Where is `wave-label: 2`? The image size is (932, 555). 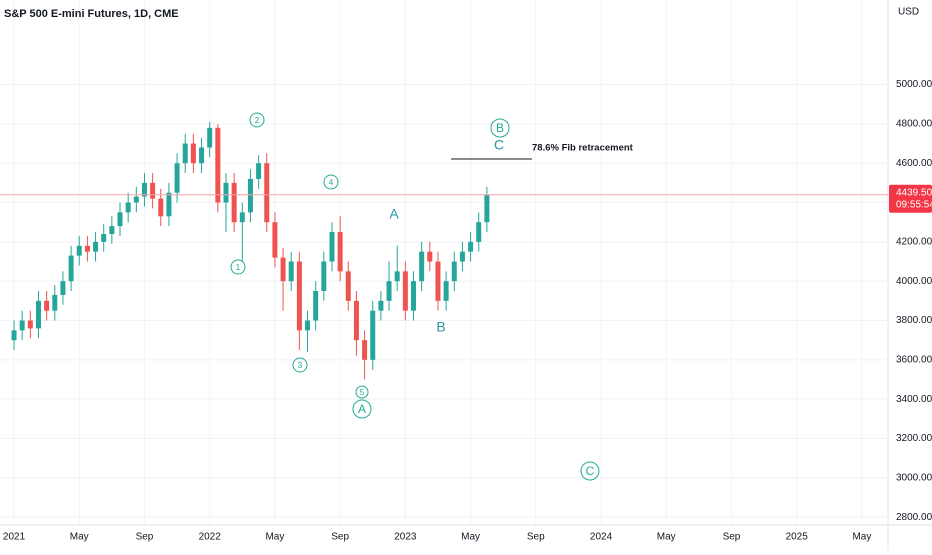
wave-label: 2 is located at coordinates (257, 120).